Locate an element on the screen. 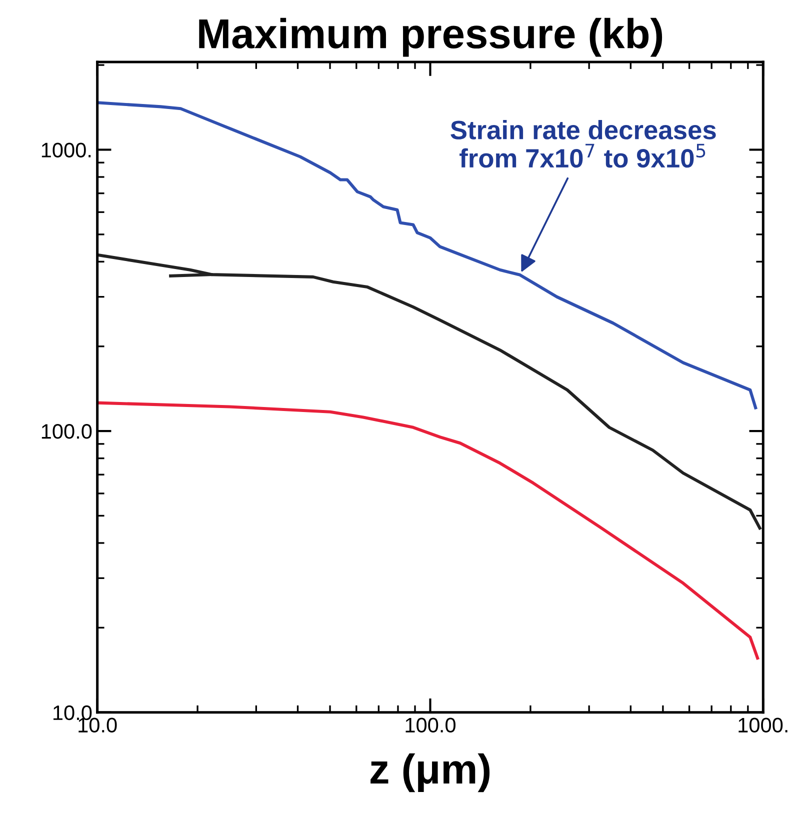 This screenshot has height=816, width=811. y-tick-label: 1000. is located at coordinates (66, 150).